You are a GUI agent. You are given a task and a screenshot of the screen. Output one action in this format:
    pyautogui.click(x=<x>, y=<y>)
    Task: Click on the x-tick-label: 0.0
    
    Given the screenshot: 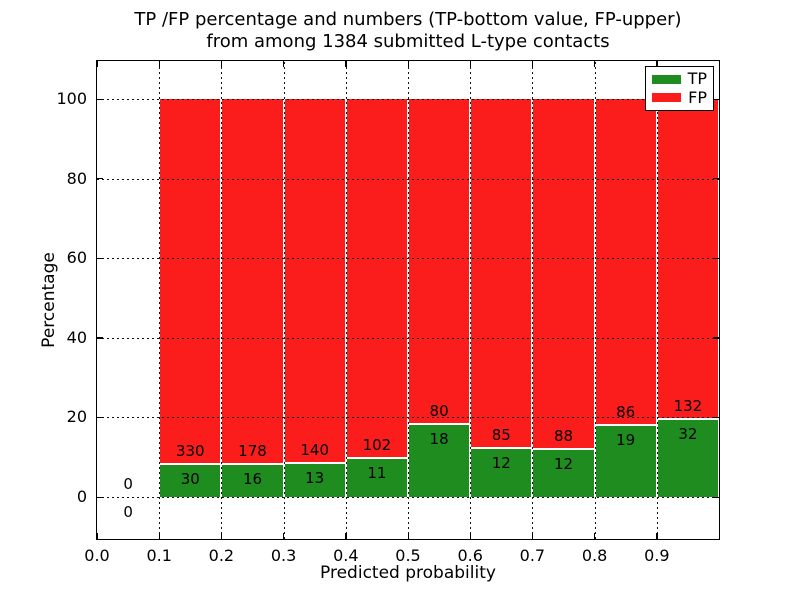 What is the action you would take?
    pyautogui.click(x=97, y=555)
    